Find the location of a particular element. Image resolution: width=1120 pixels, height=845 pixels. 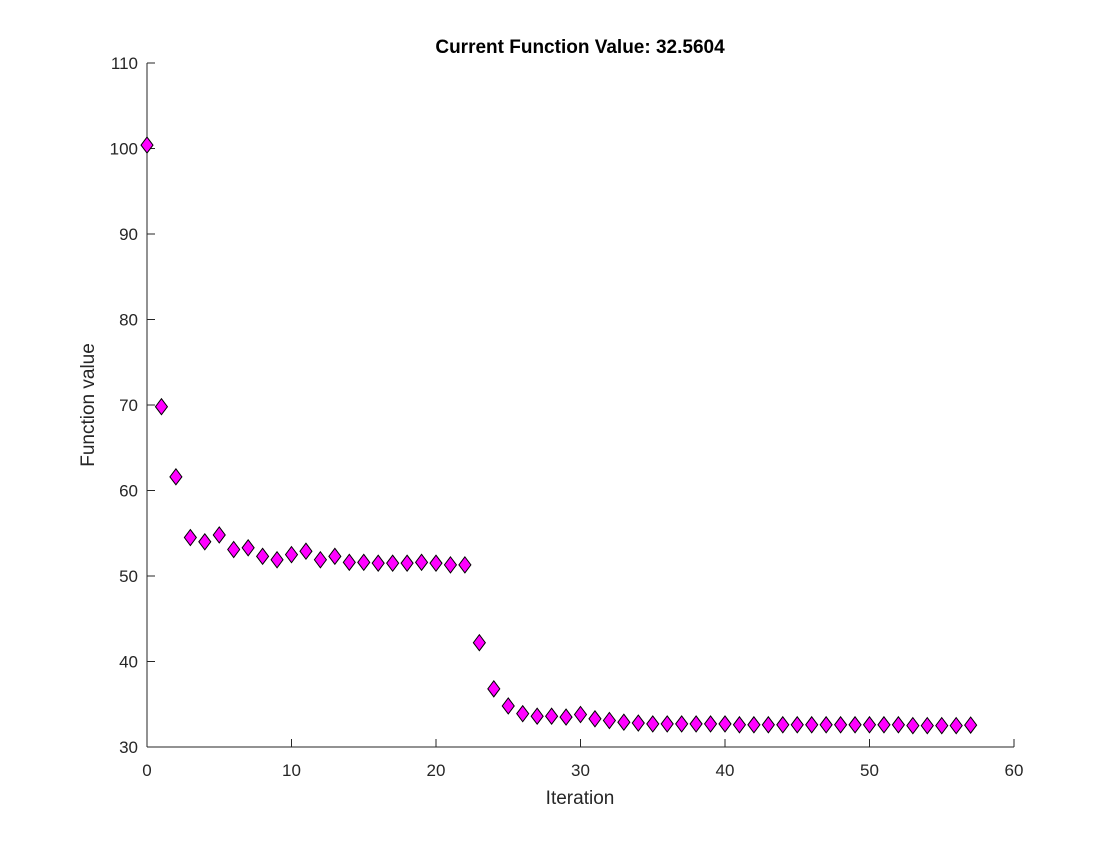

chart-title: Current Function Value: 32.5604 is located at coordinates (580, 47).